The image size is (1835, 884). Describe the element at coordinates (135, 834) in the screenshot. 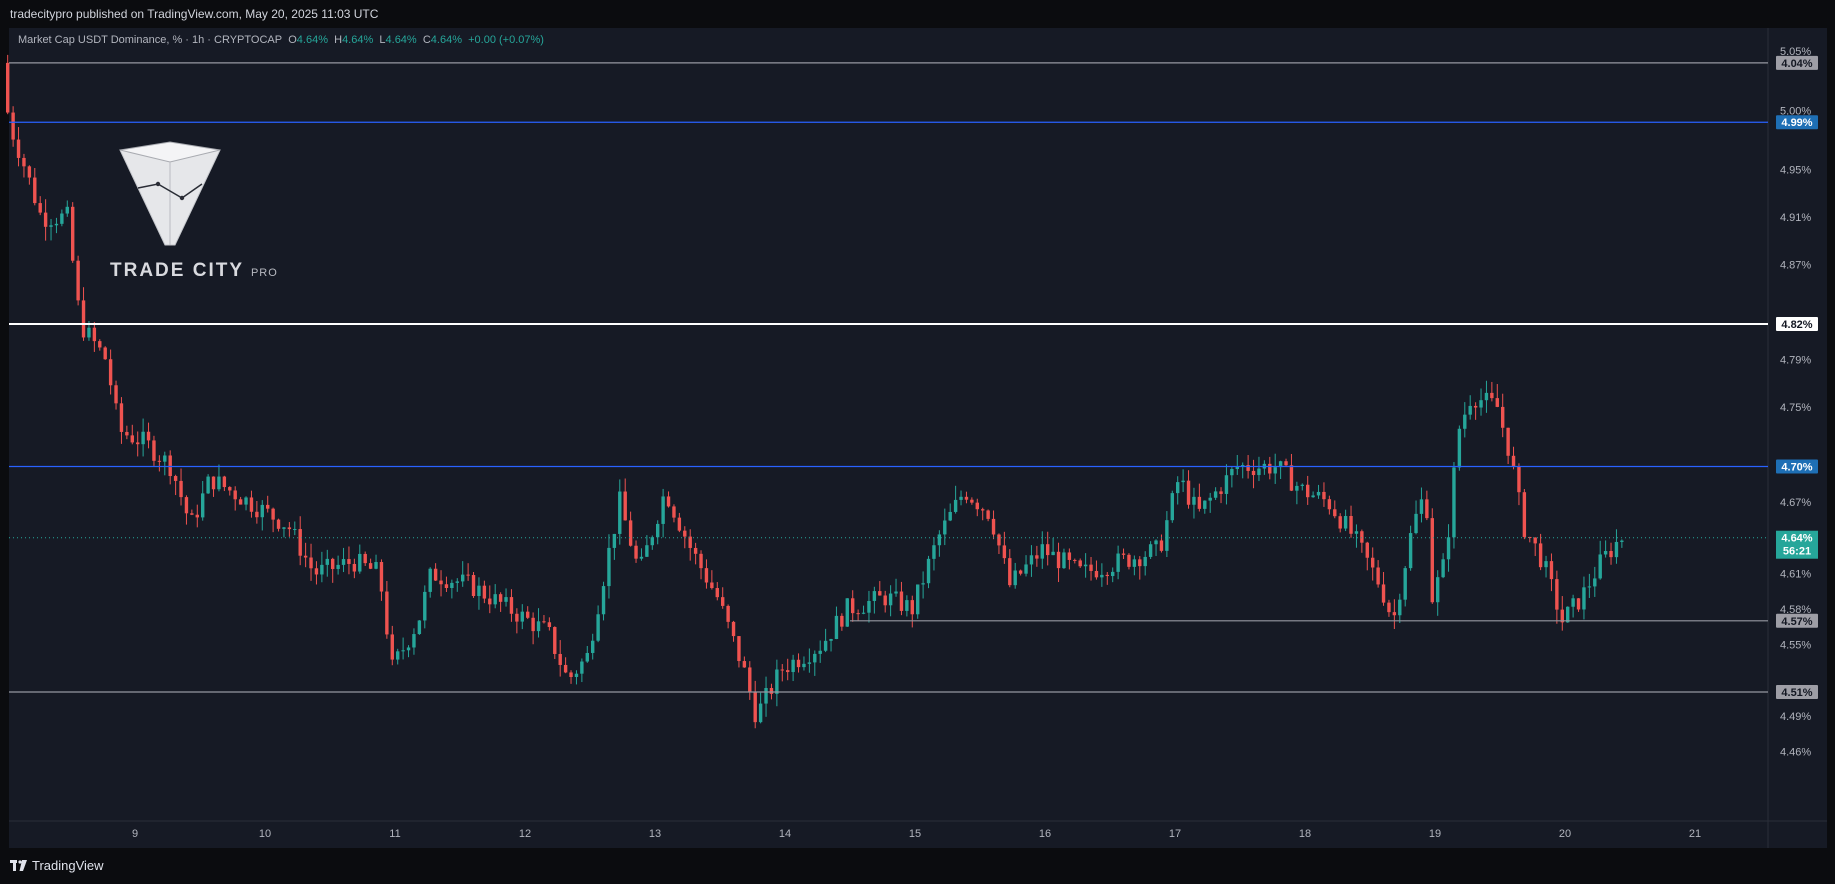

I see `time-tick-label: 9` at that location.